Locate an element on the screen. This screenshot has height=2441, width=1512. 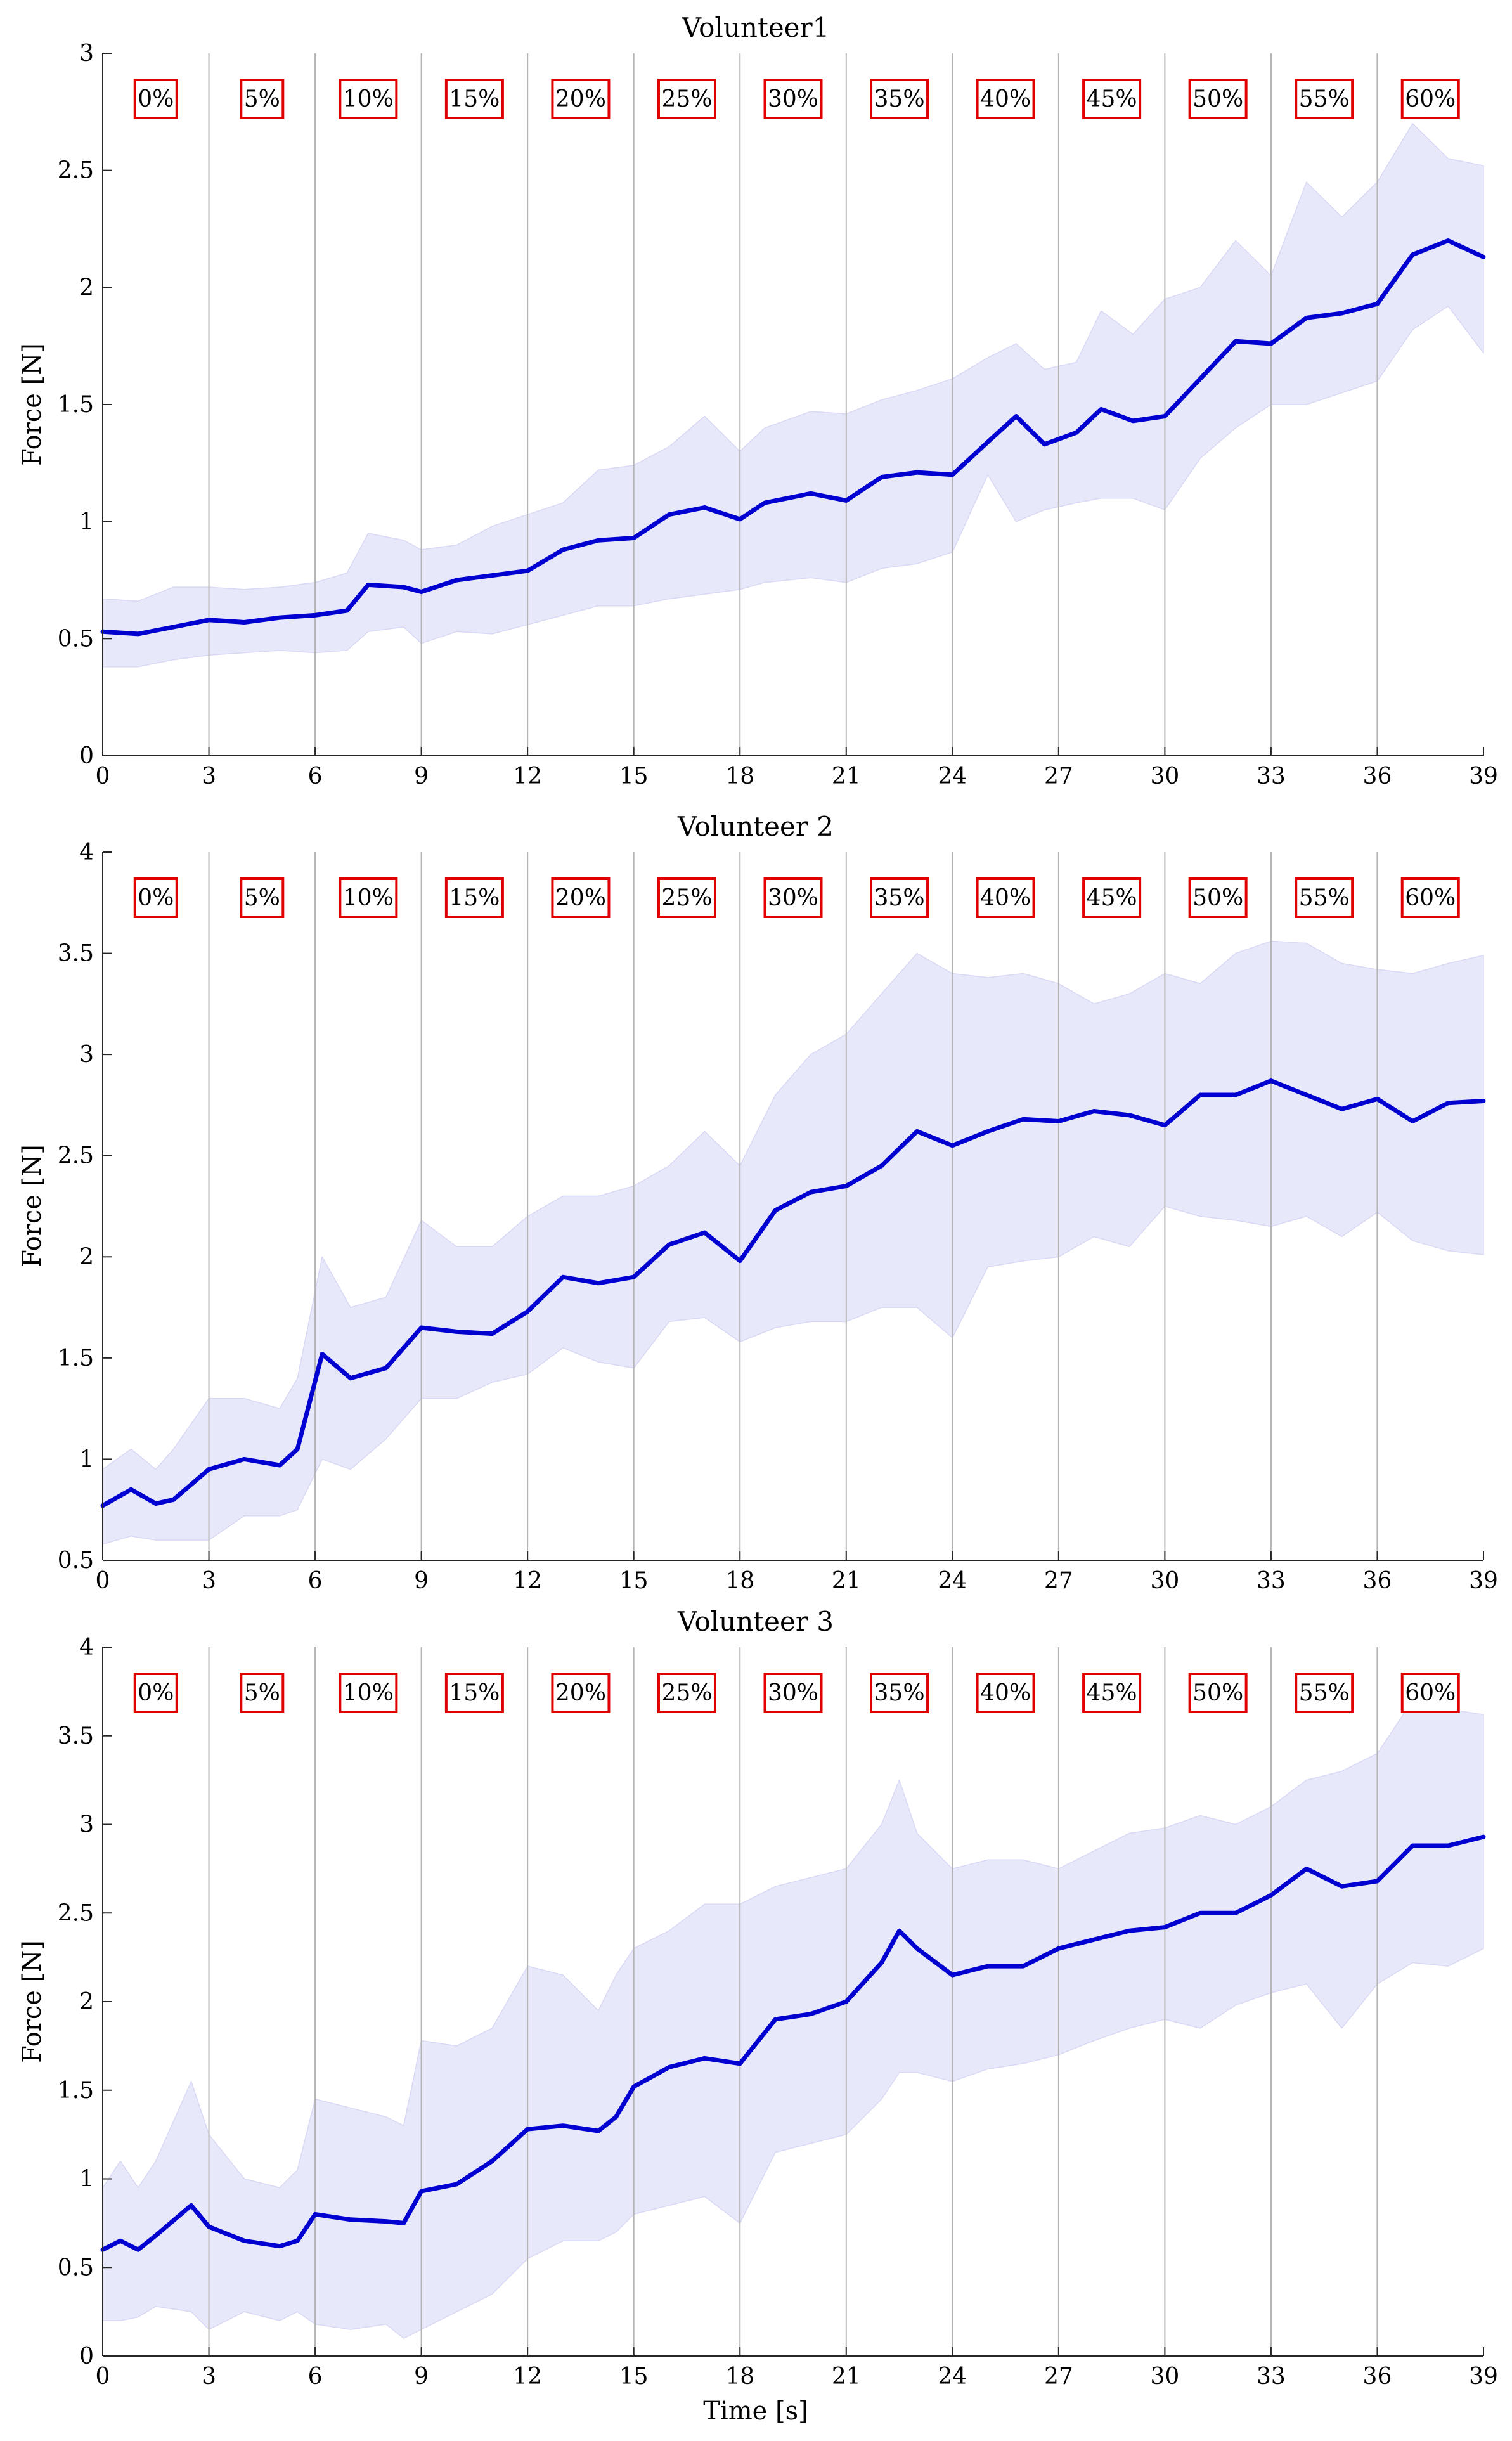
phase-label: 40% is located at coordinates (1005, 898).